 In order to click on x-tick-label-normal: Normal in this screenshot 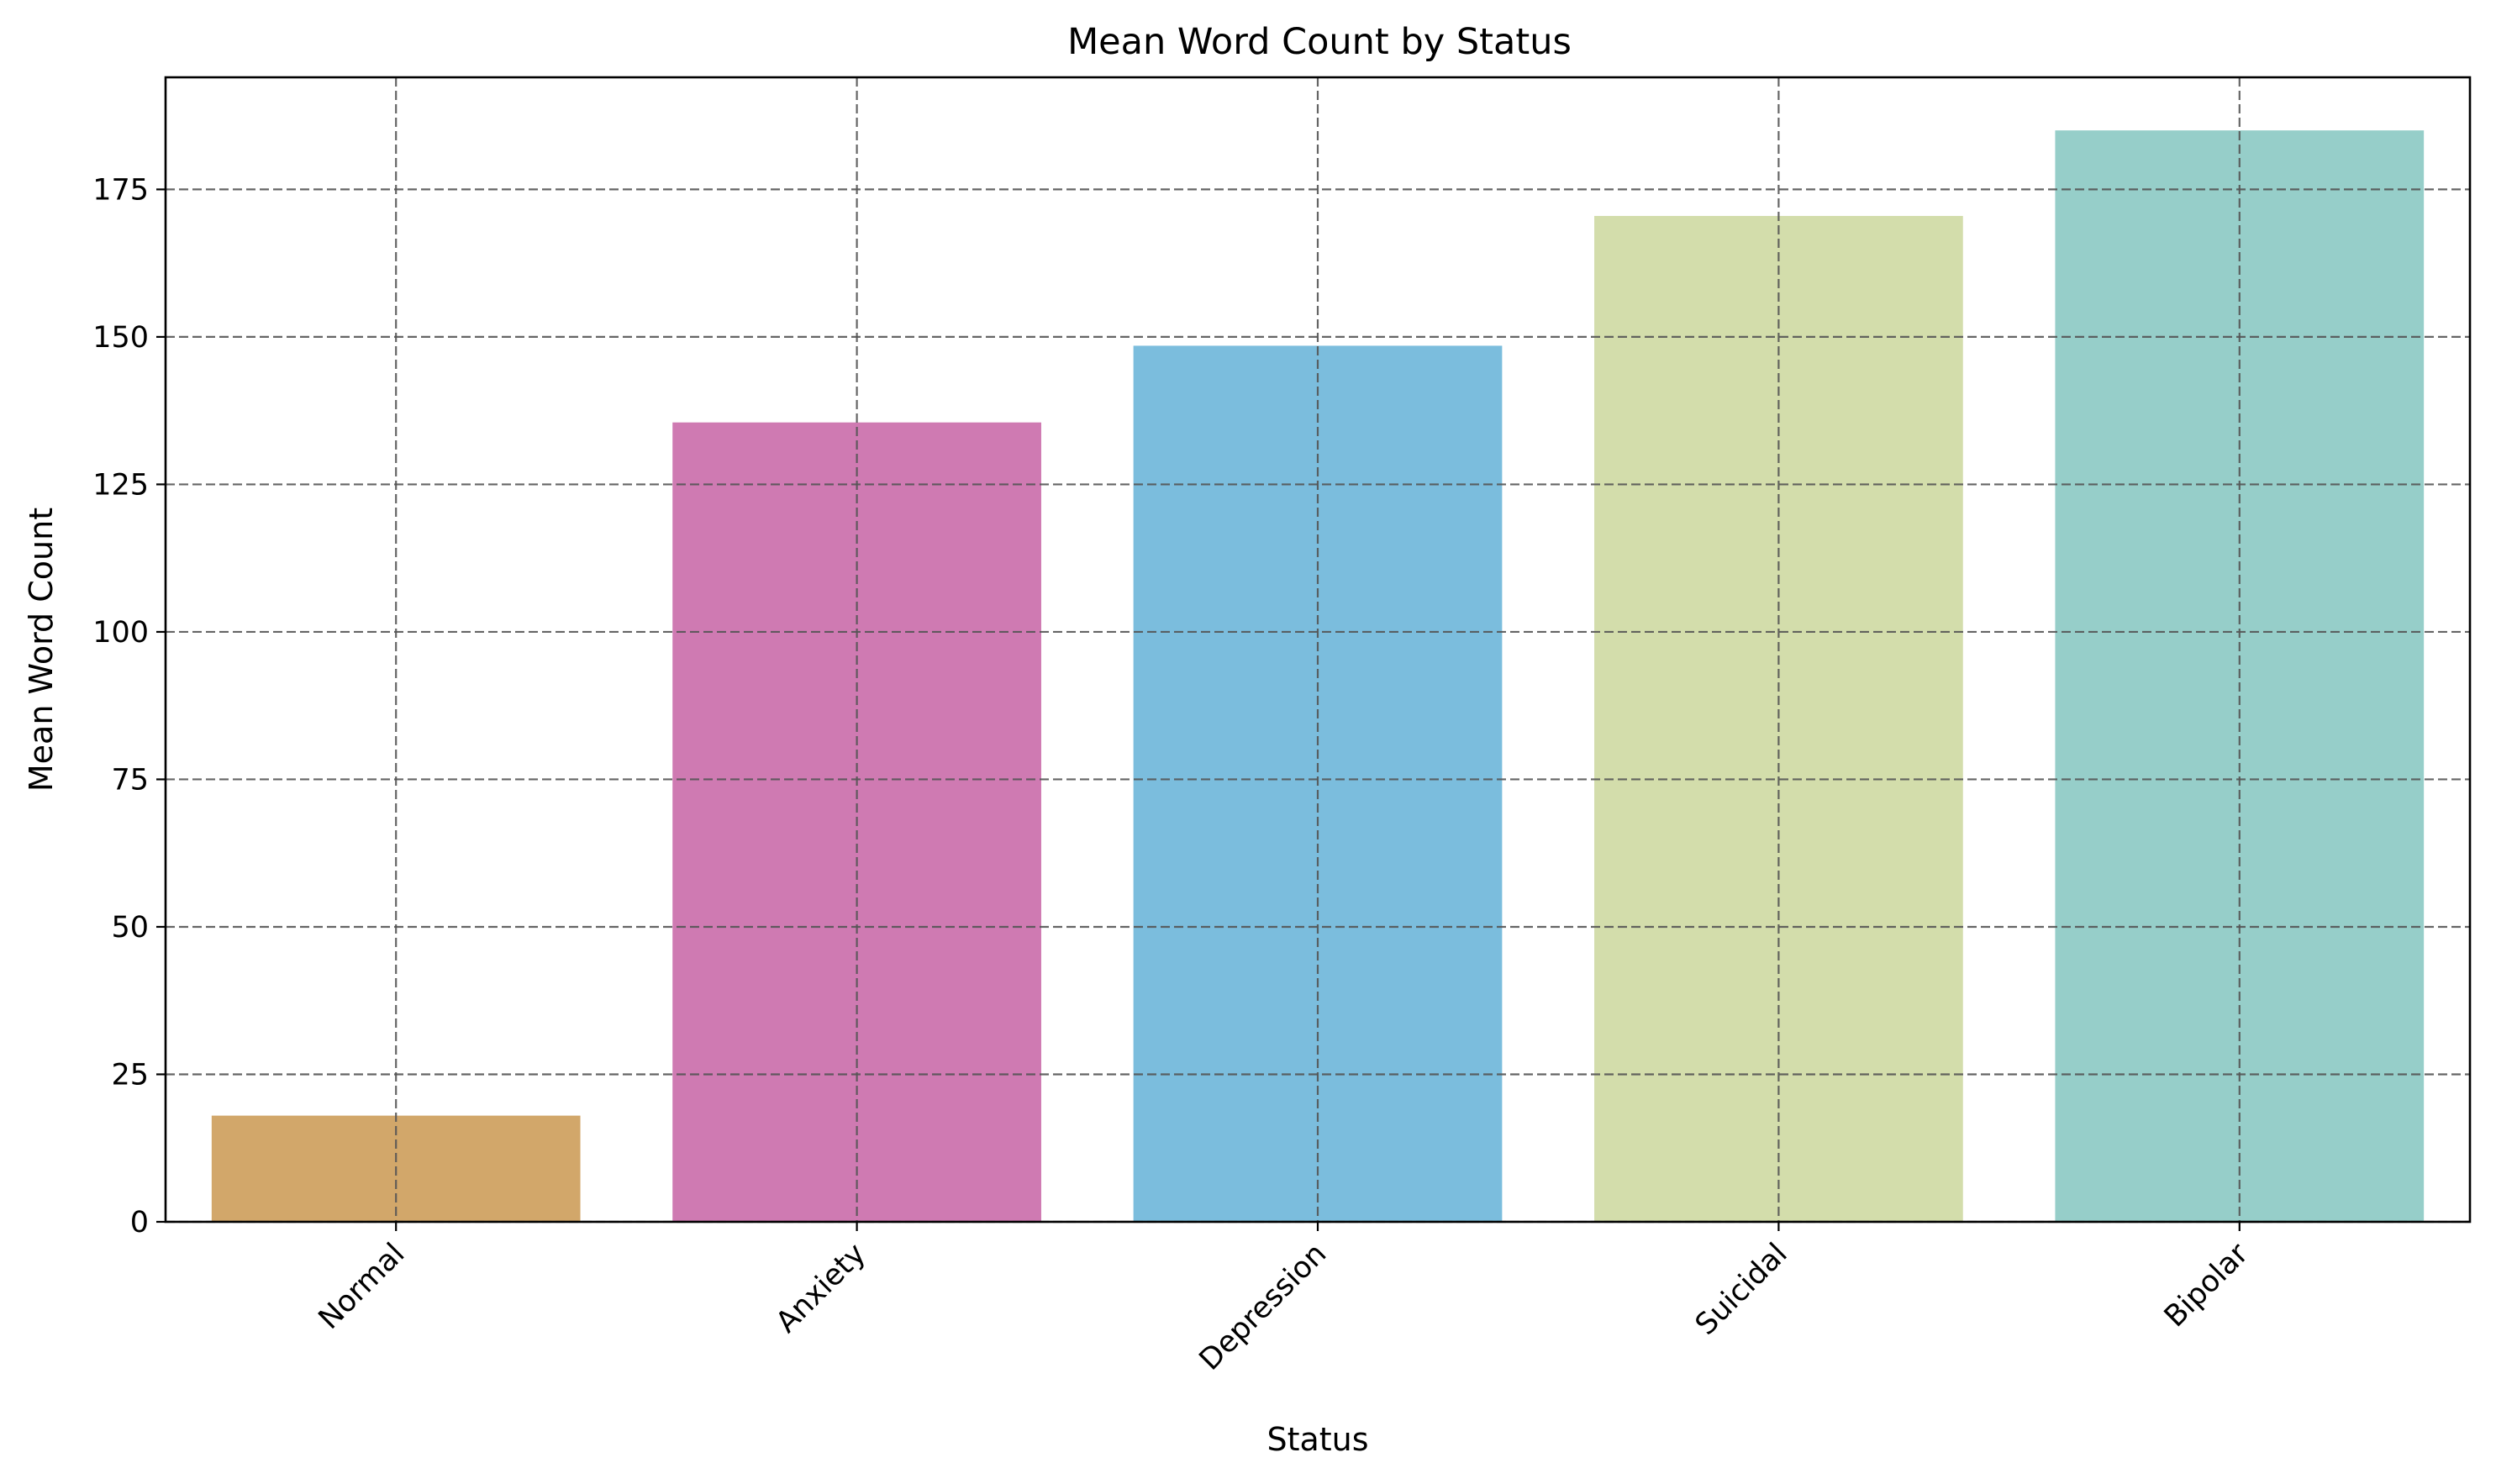, I will do `click(363, 1286)`.